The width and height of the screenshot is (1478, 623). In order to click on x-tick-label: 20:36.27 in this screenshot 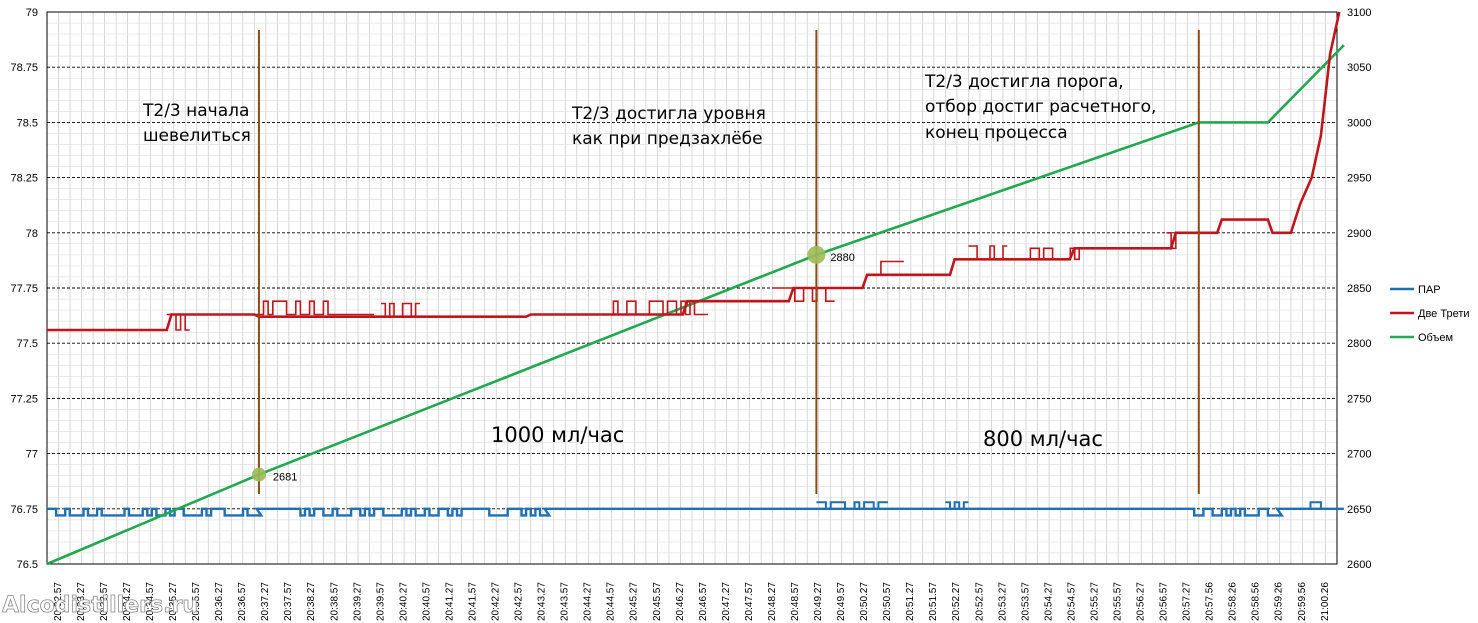, I will do `click(219, 601)`.